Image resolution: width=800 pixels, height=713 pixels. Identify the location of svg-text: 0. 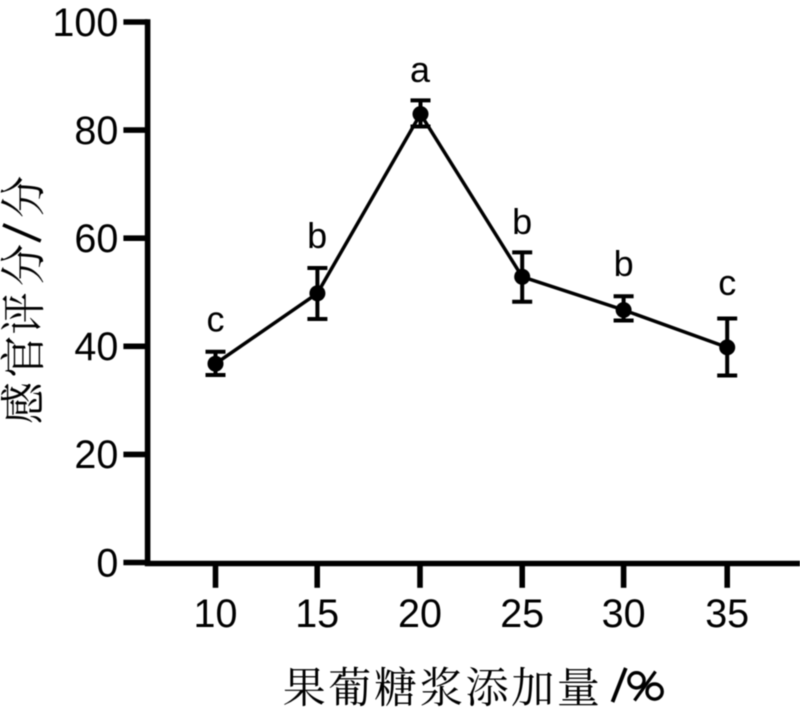
(107, 563).